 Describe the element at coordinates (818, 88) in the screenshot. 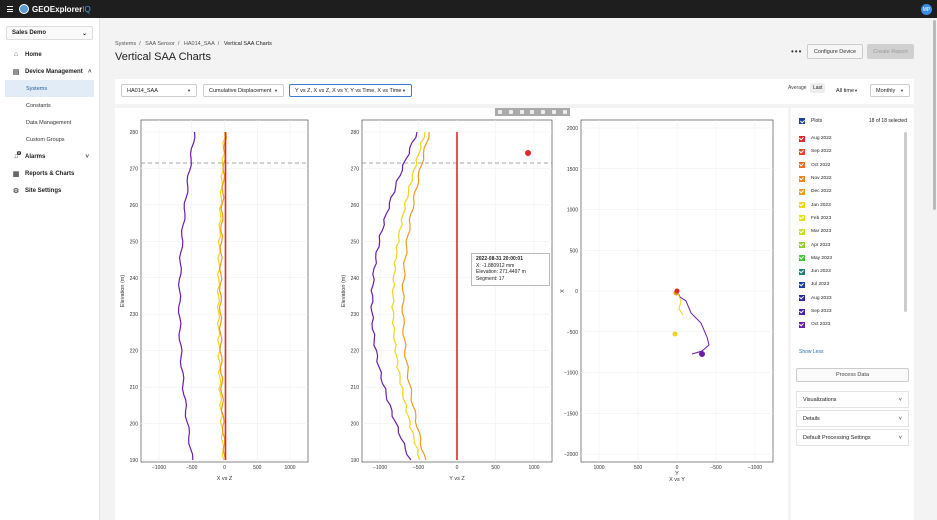

I see `last-toggle: Last` at that location.